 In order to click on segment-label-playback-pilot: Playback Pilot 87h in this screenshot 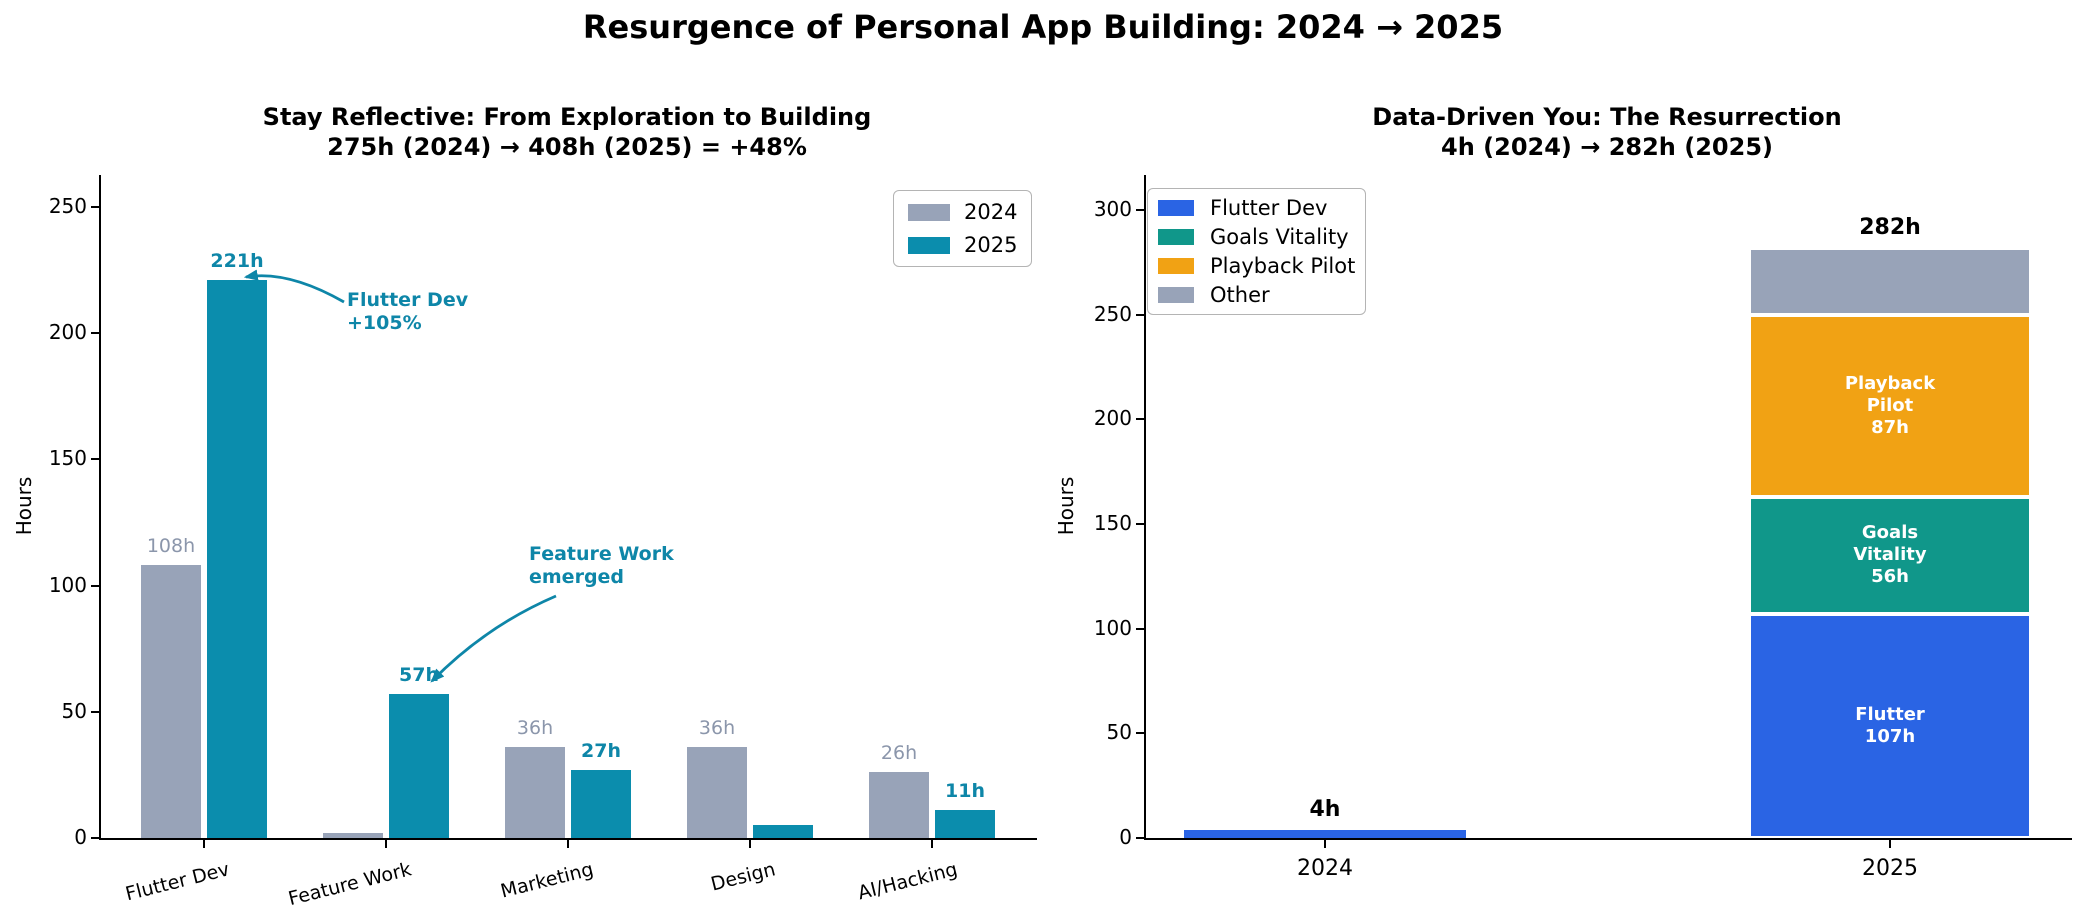, I will do `click(1890, 405)`.